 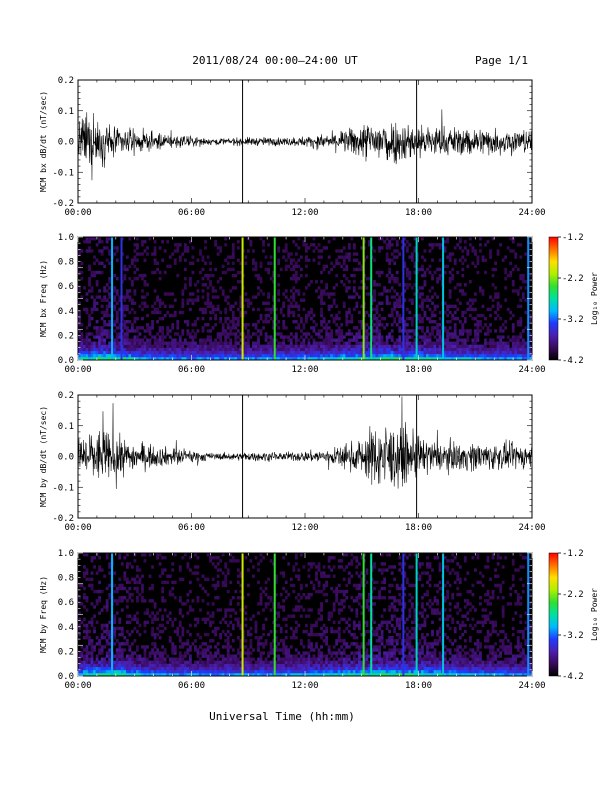 What do you see at coordinates (66, 81) in the screenshot?
I see `y-tick-label: 0.2` at bounding box center [66, 81].